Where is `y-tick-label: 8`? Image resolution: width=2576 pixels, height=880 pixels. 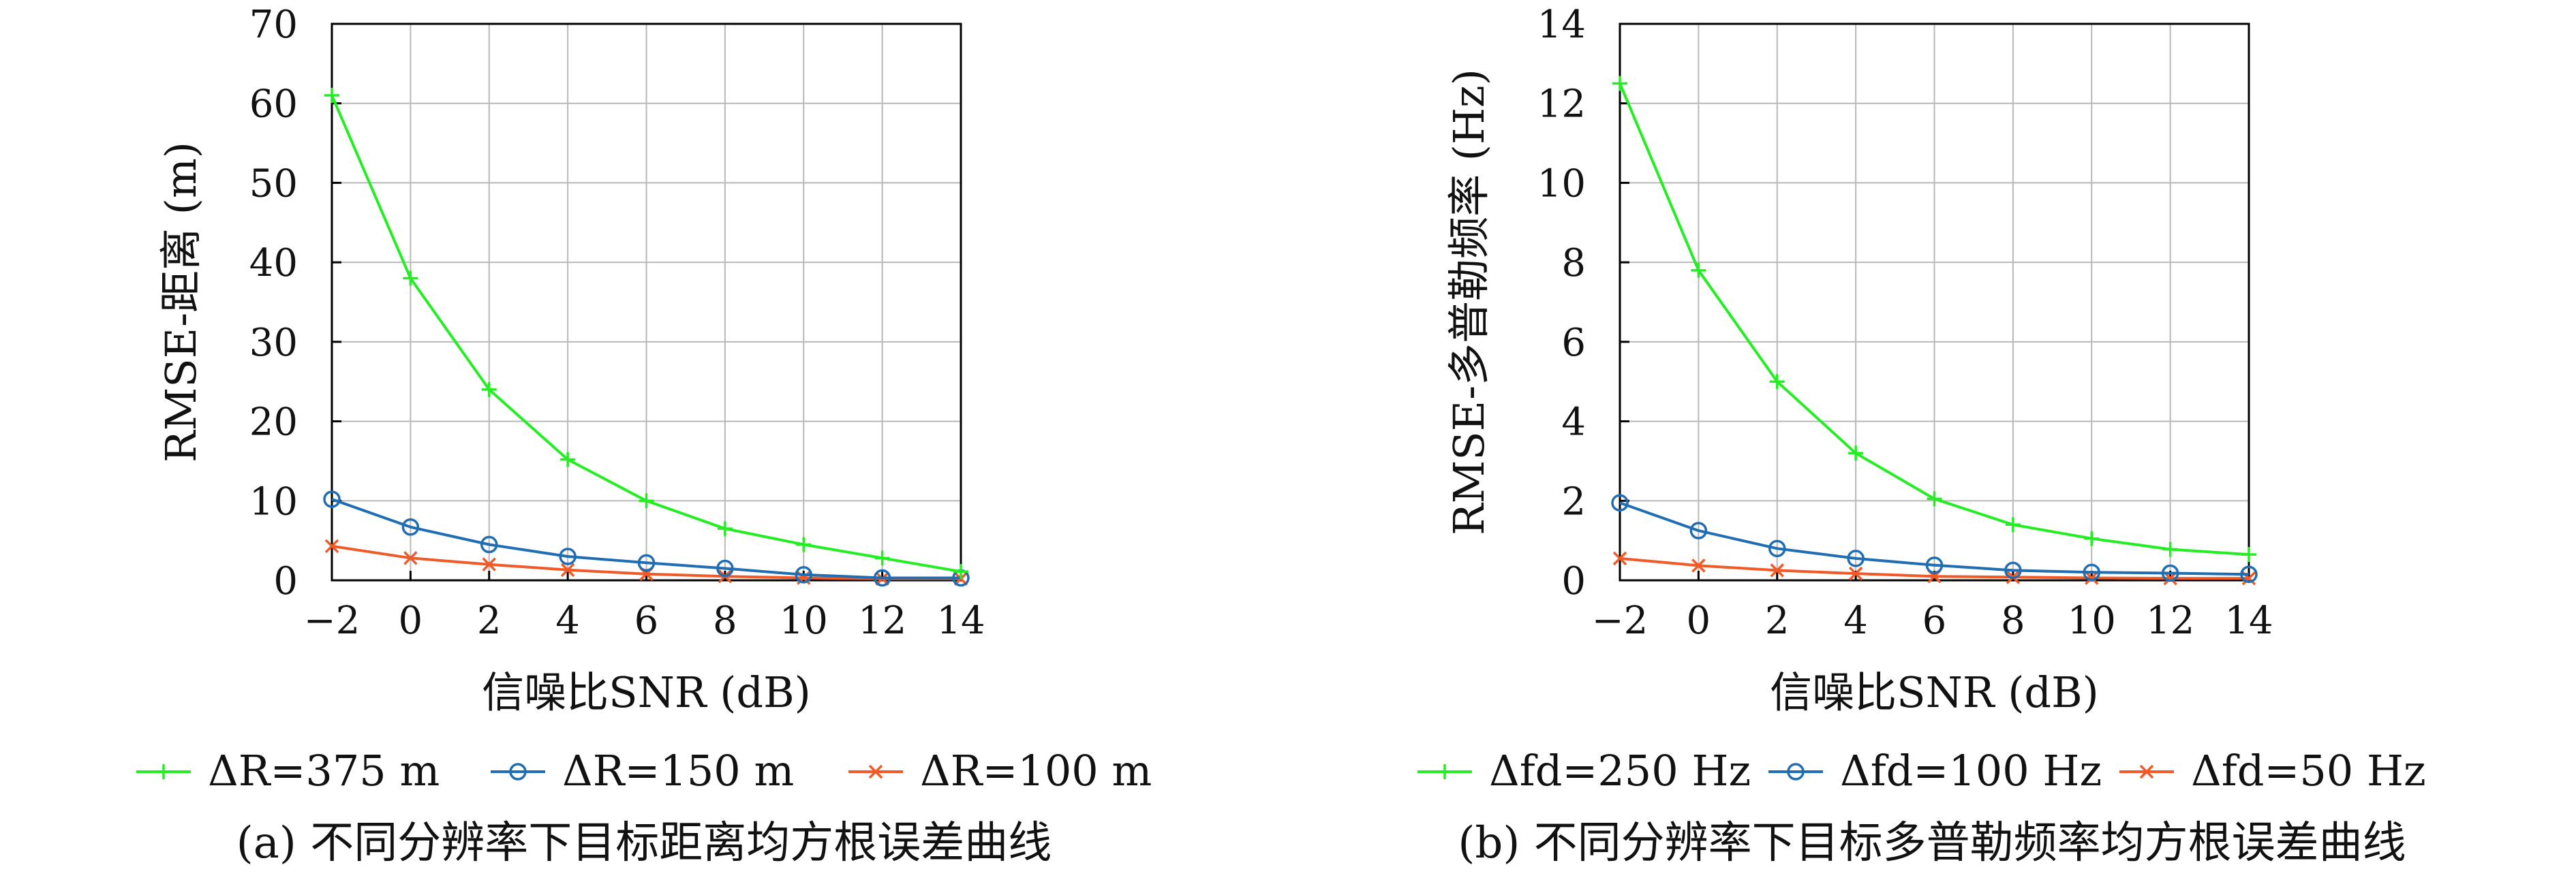 y-tick-label: 8 is located at coordinates (1573, 263).